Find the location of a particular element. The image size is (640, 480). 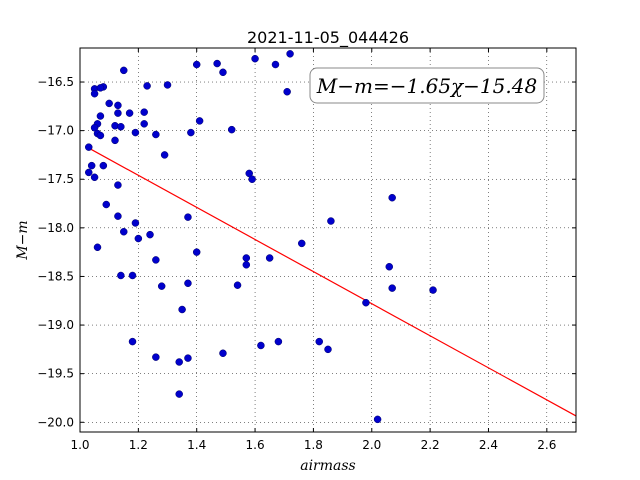

x-tick-label: 2.6 is located at coordinates (546, 445).